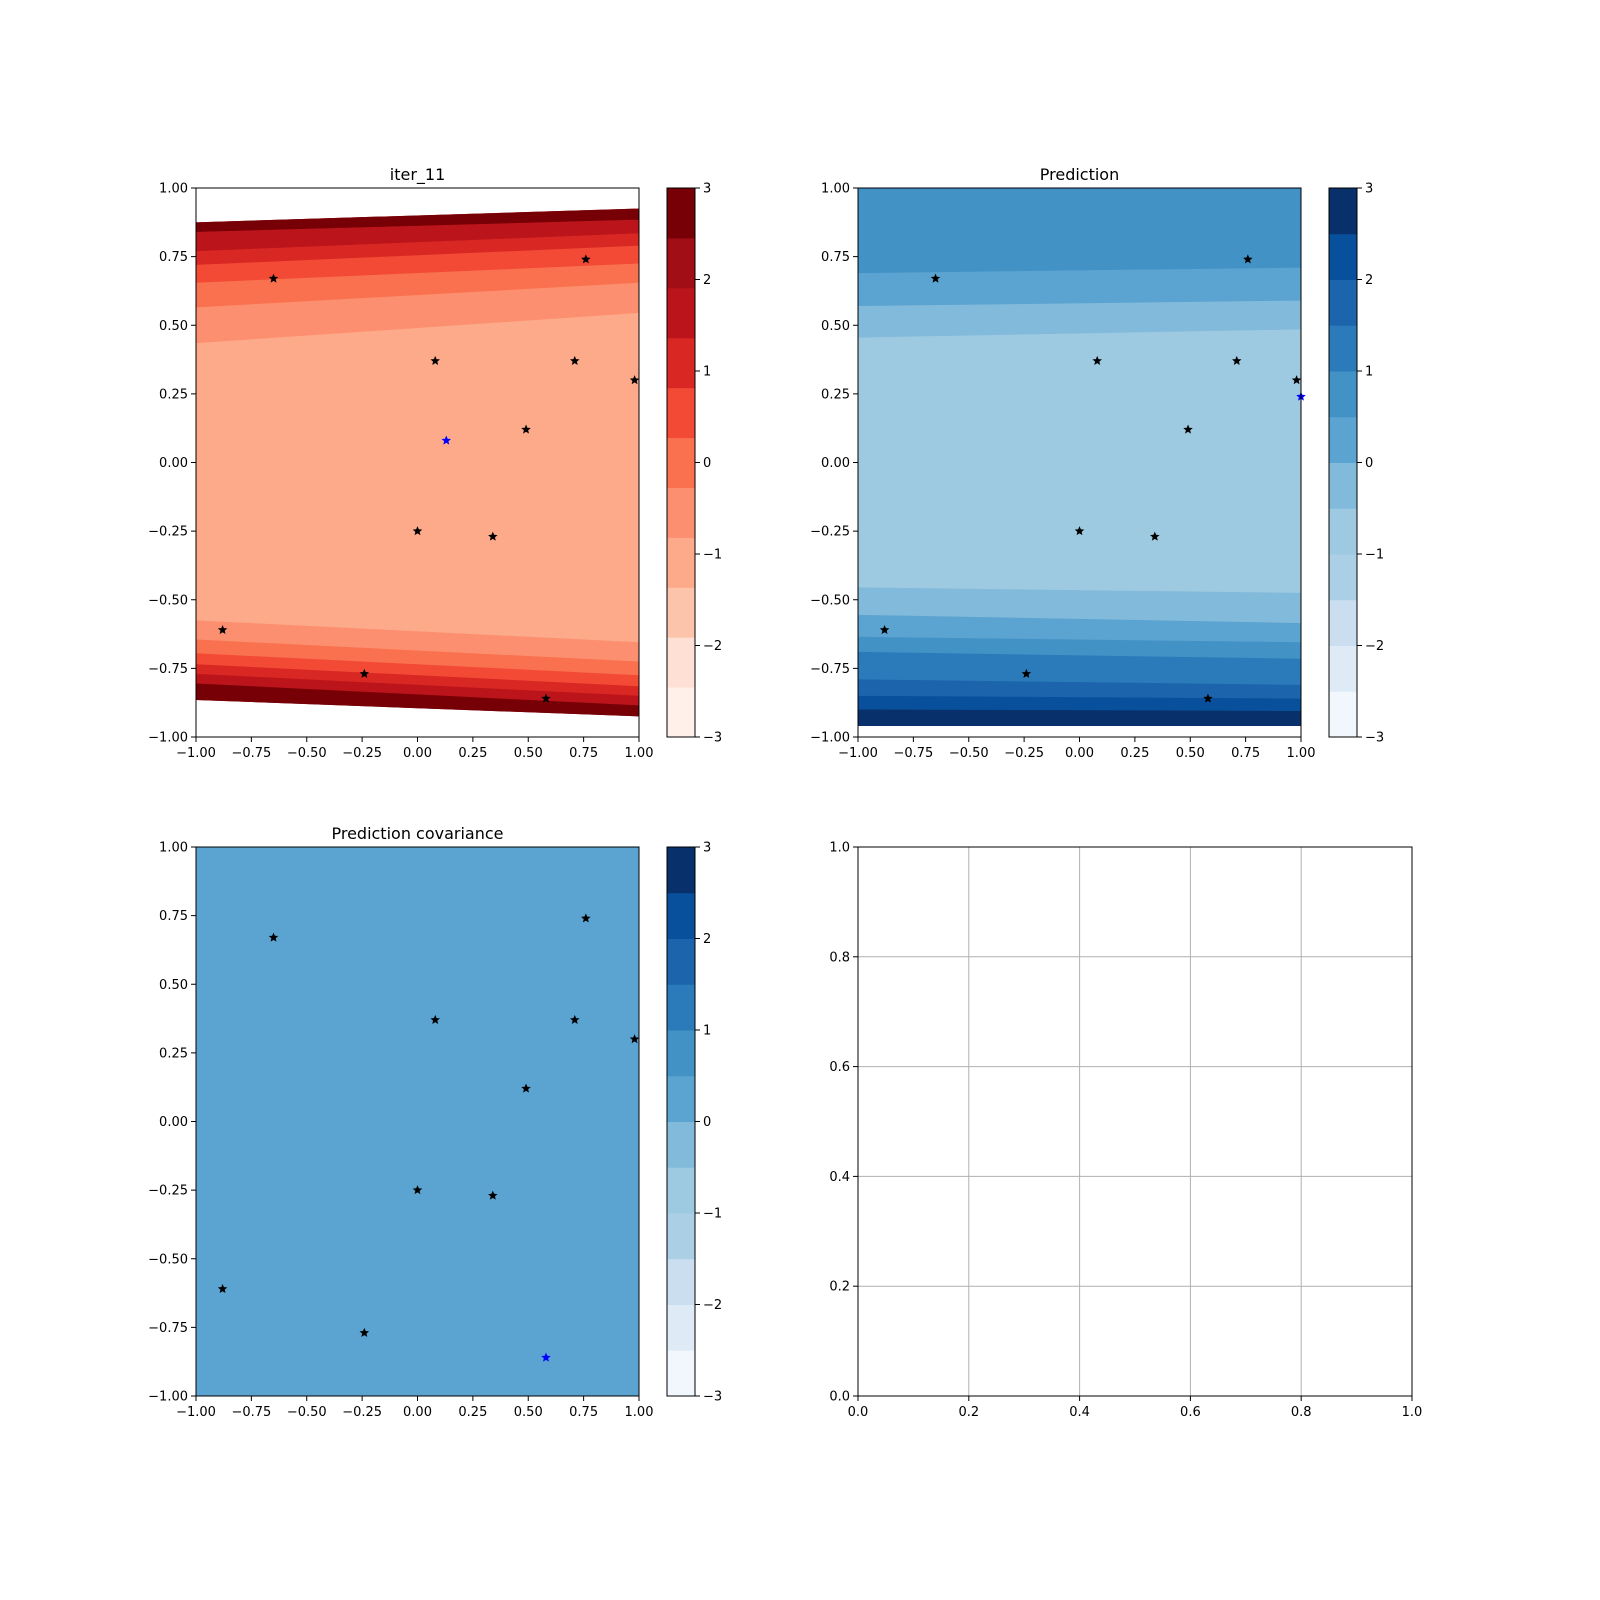  Describe the element at coordinates (528, 1412) in the screenshot. I see `x-tick-label: 0.50` at that location.